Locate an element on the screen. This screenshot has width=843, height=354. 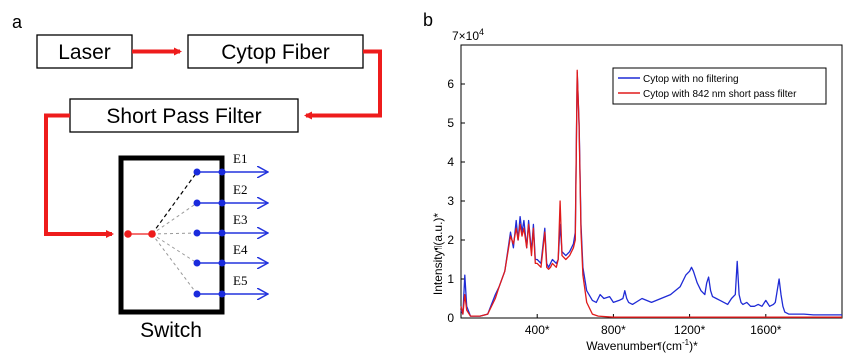
output-e3: E3 is located at coordinates (231, 224).